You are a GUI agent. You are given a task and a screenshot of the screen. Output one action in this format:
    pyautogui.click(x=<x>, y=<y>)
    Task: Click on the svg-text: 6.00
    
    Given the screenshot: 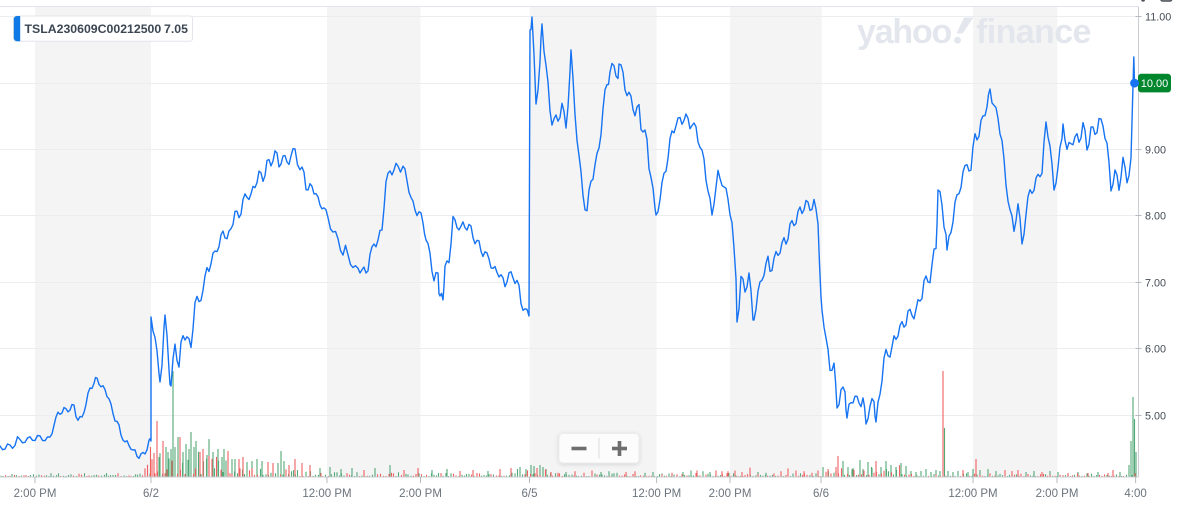 What is the action you would take?
    pyautogui.click(x=1155, y=349)
    